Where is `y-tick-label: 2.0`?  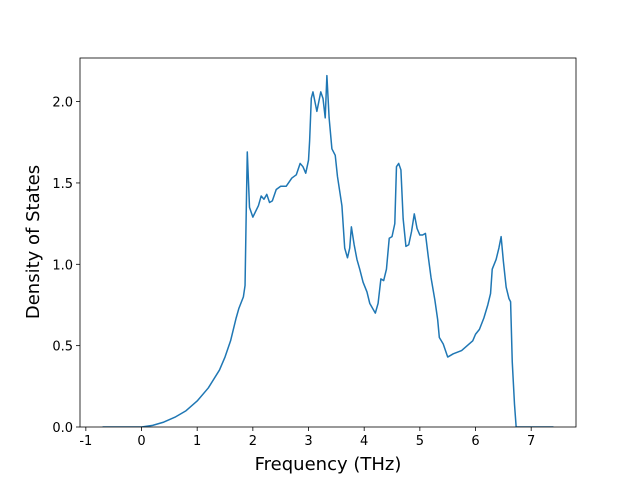 y-tick-label: 2.0 is located at coordinates (62, 103).